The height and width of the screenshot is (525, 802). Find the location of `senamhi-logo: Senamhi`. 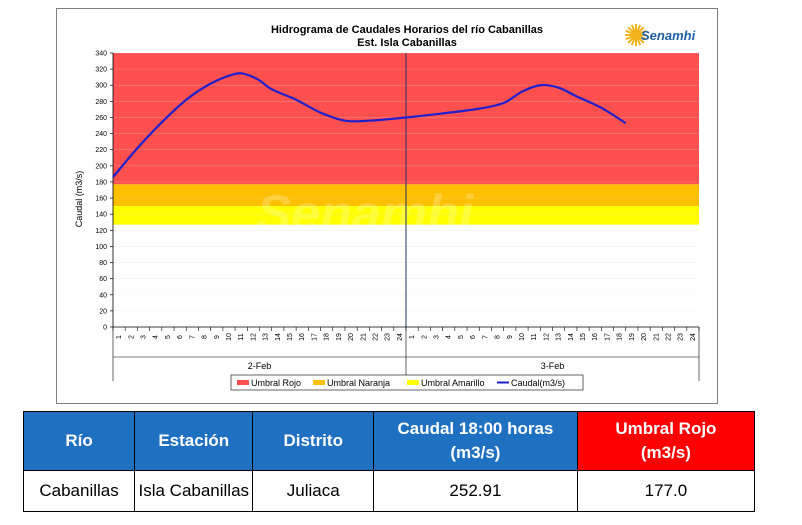

senamhi-logo: Senamhi is located at coordinates (660, 35).